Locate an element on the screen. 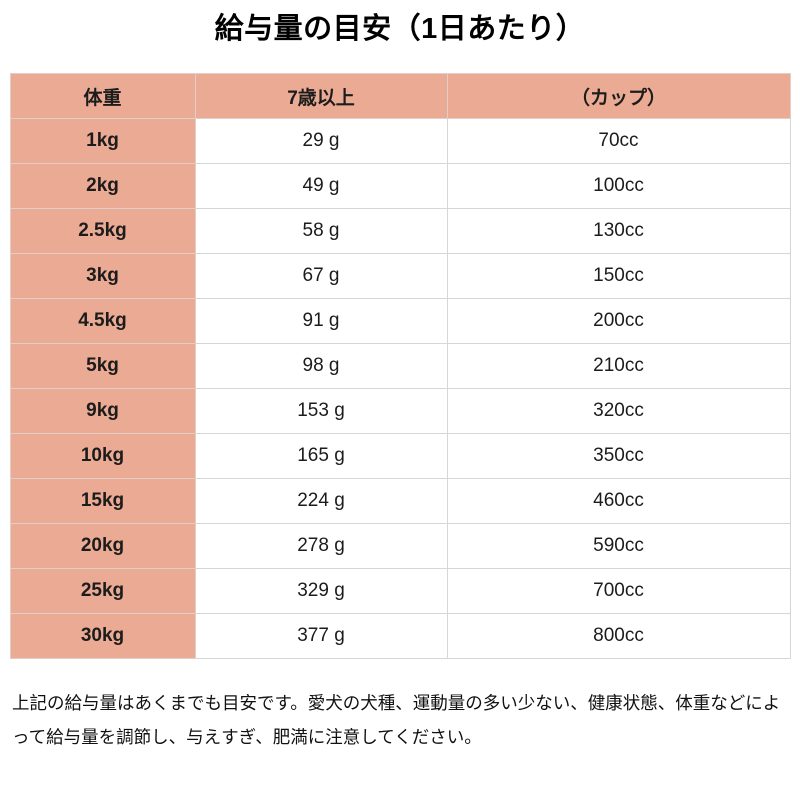  cups-cell: 130cc is located at coordinates (618, 231).